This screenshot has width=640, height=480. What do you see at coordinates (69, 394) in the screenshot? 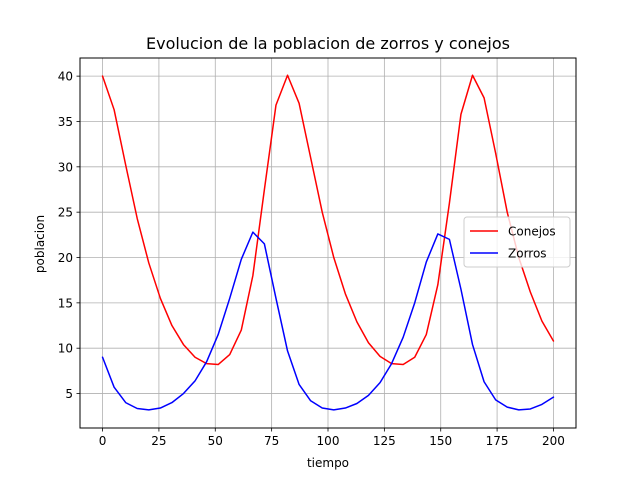
I see `y-tick-label: 5` at bounding box center [69, 394].